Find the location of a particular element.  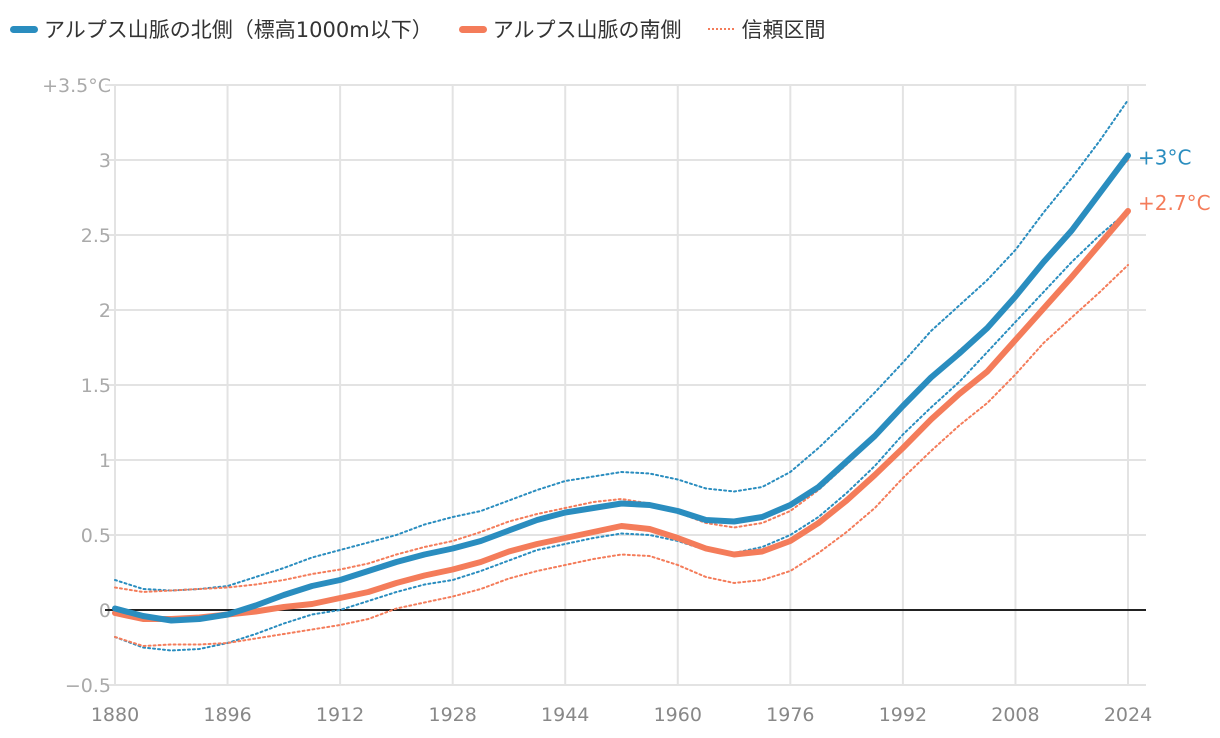

x-tick-label: 1880 is located at coordinates (115, 715).